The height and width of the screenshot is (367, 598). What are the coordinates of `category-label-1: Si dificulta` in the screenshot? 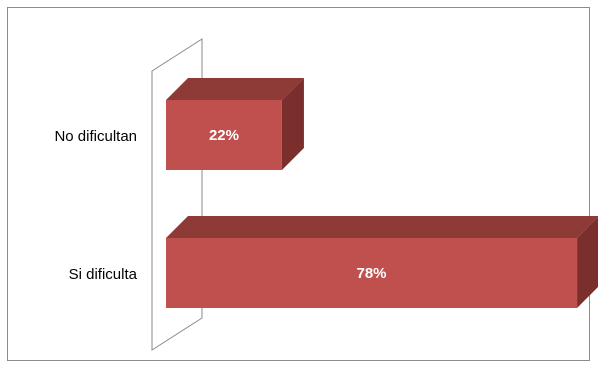 It's located at (103, 274).